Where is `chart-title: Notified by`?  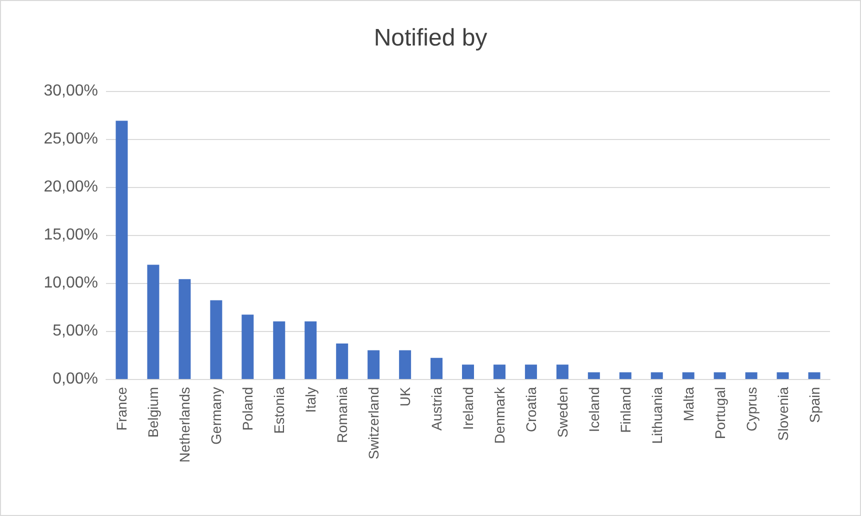 chart-title: Notified by is located at coordinates (431, 38).